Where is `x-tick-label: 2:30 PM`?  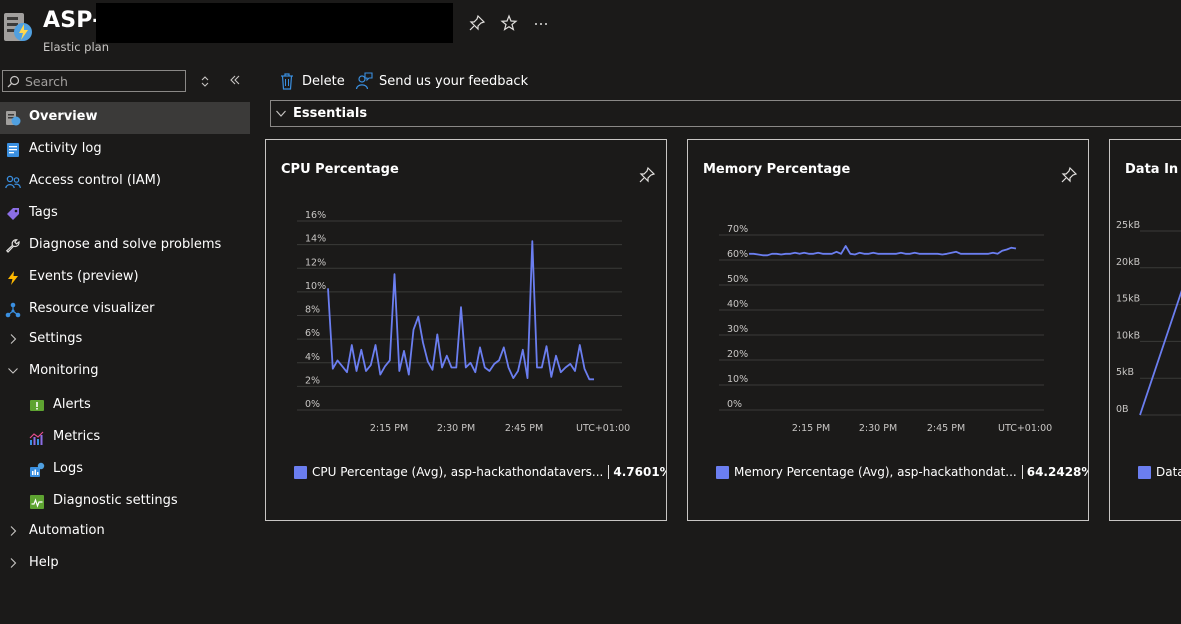
x-tick-label: 2:30 PM is located at coordinates (878, 428).